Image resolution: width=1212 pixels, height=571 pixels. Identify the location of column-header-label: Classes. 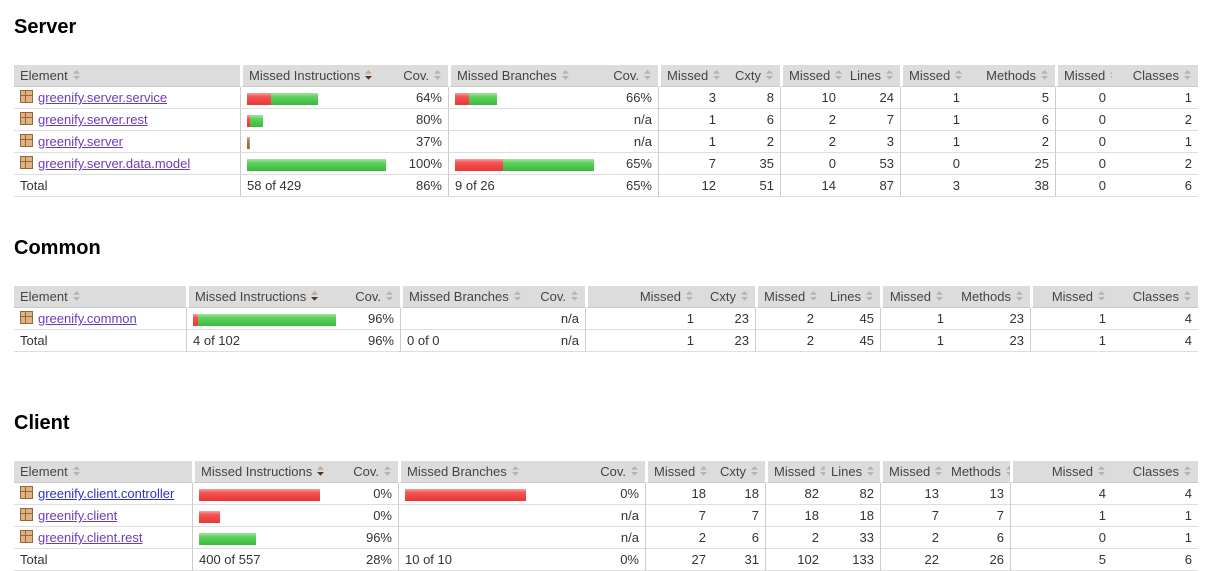
(1155, 296).